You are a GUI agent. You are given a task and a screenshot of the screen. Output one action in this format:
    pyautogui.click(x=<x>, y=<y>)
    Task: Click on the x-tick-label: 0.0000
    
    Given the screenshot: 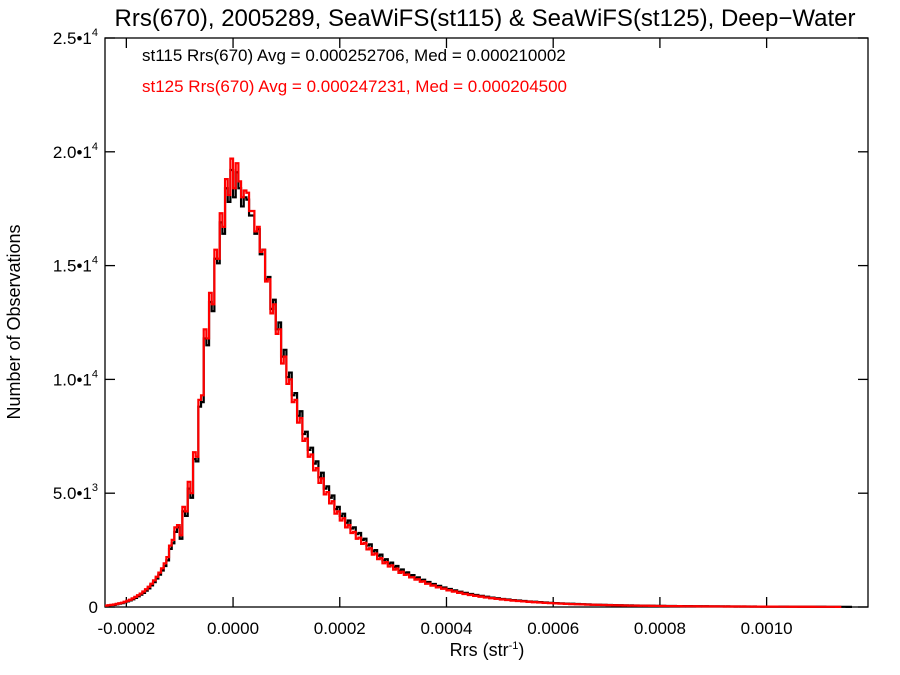 What is the action you would take?
    pyautogui.click(x=233, y=628)
    